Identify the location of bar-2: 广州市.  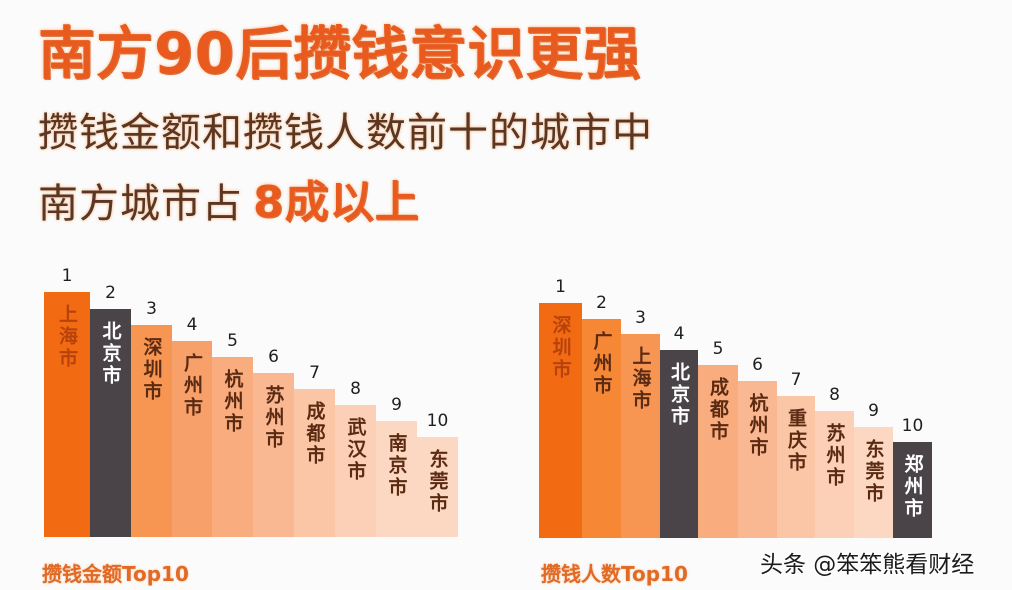
(601, 428).